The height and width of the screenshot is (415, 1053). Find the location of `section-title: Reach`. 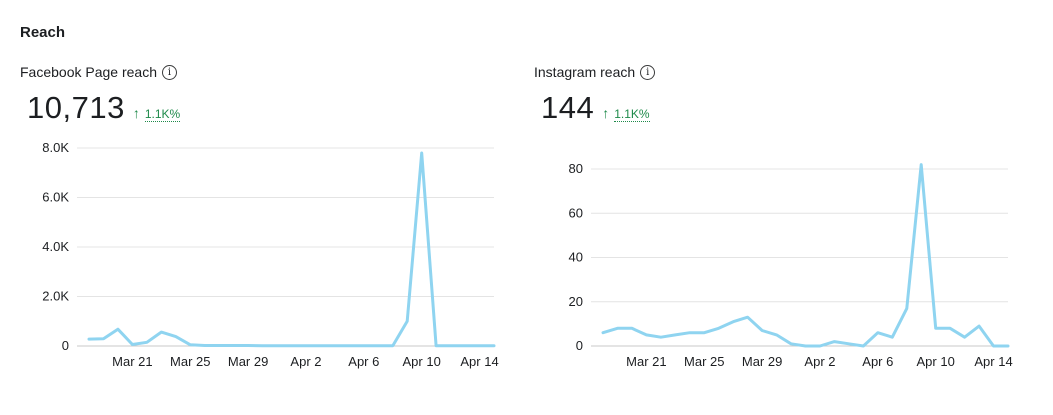

section-title: Reach is located at coordinates (43, 32).